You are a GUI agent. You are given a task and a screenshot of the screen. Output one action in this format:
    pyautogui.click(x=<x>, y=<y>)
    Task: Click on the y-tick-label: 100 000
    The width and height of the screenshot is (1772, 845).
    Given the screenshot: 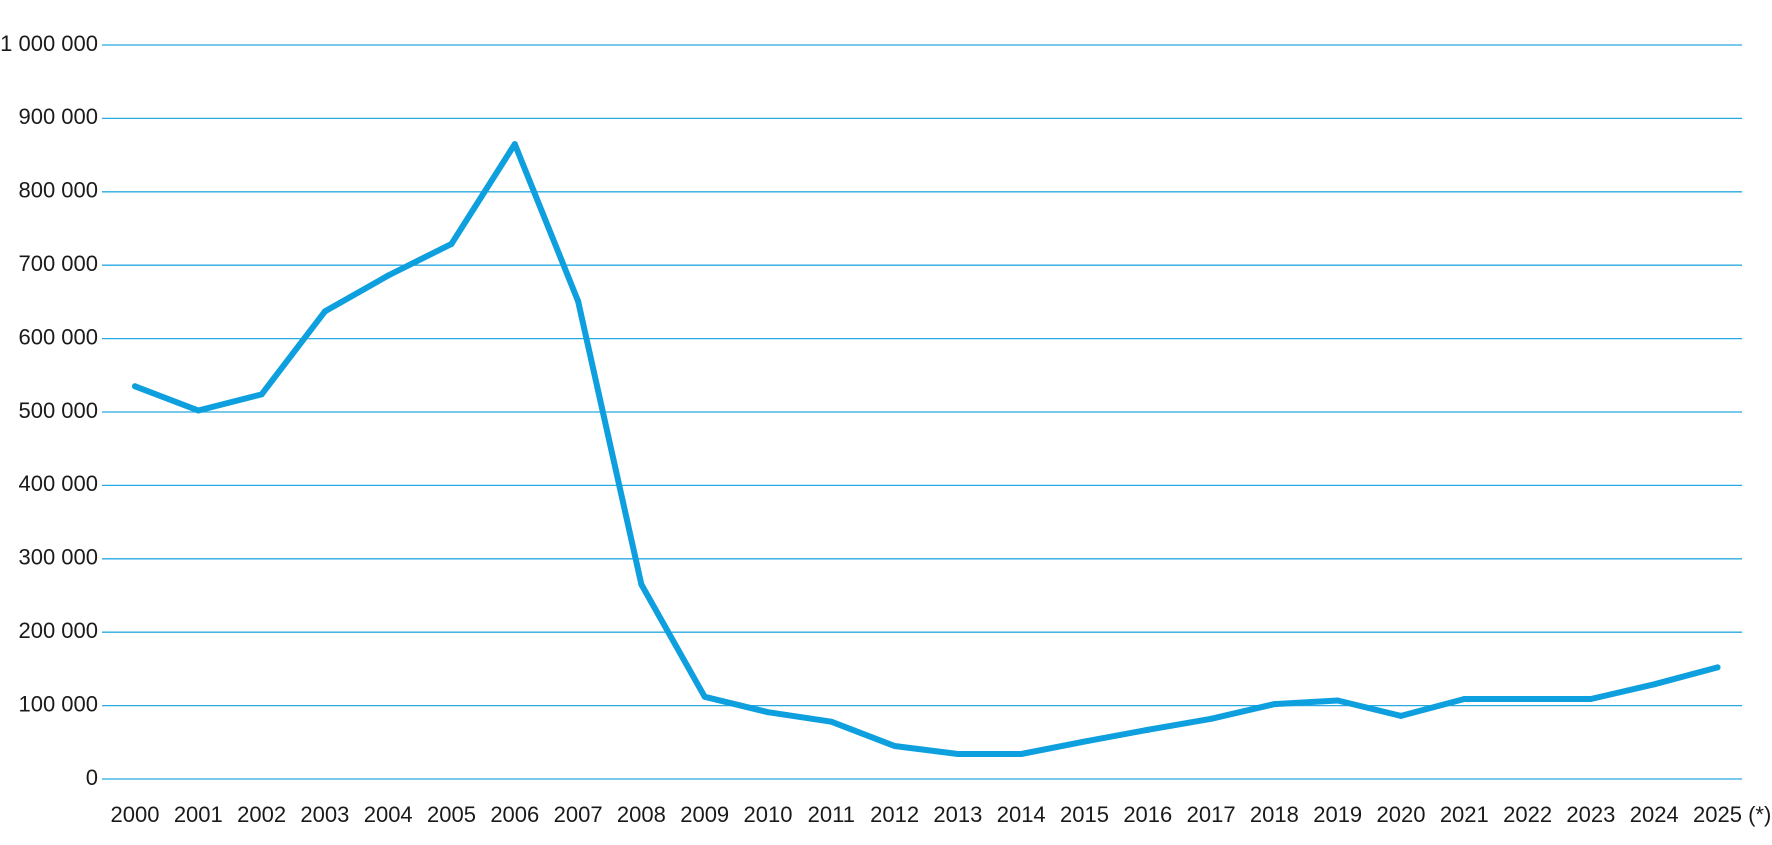 What is the action you would take?
    pyautogui.click(x=58, y=703)
    